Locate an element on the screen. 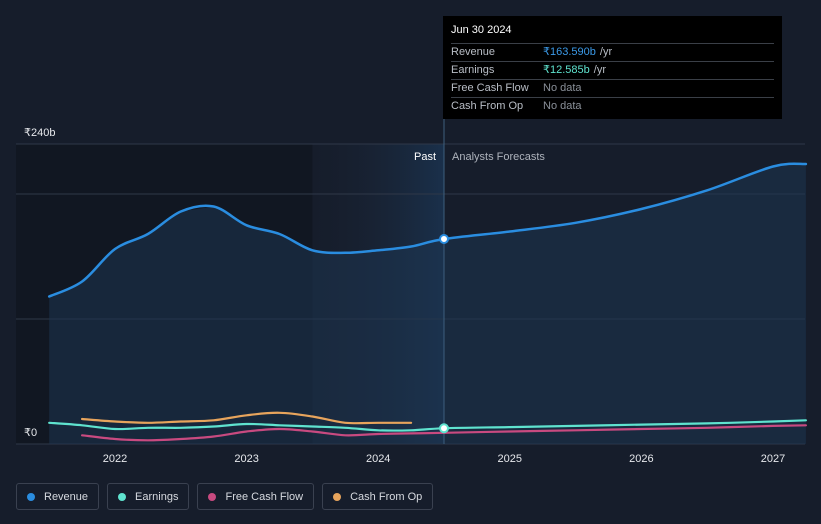 The image size is (821, 524). x-tick-label: 2025 is located at coordinates (510, 459).